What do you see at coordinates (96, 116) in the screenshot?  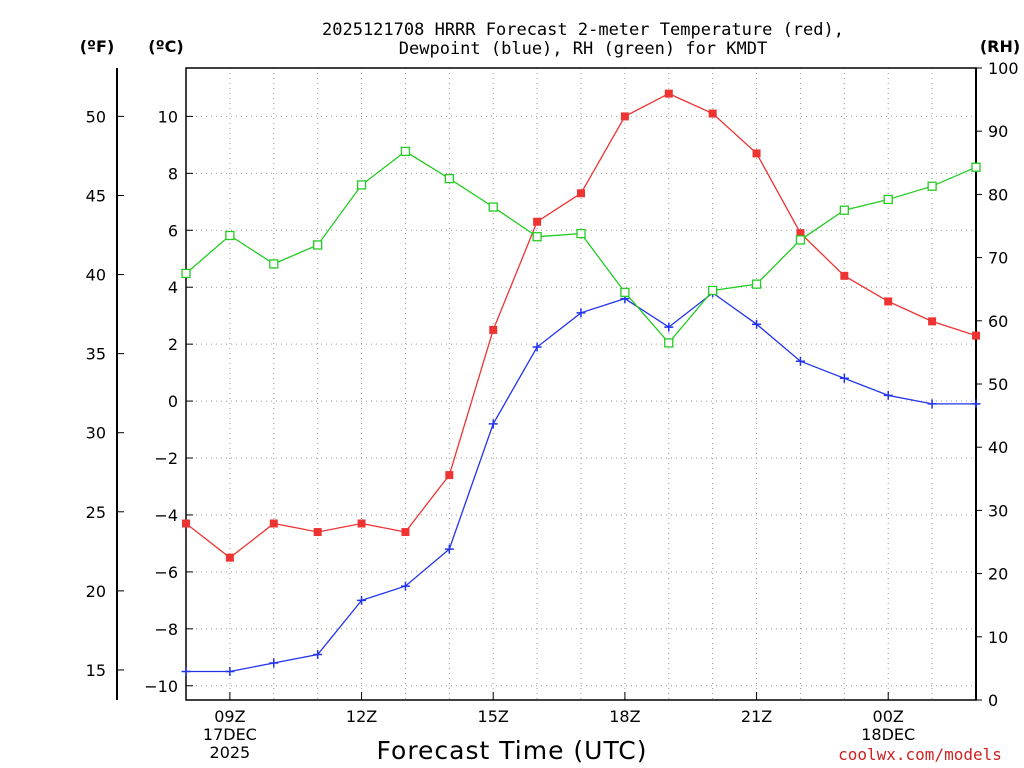 I see `fahrenheit-tick-label: 50` at bounding box center [96, 116].